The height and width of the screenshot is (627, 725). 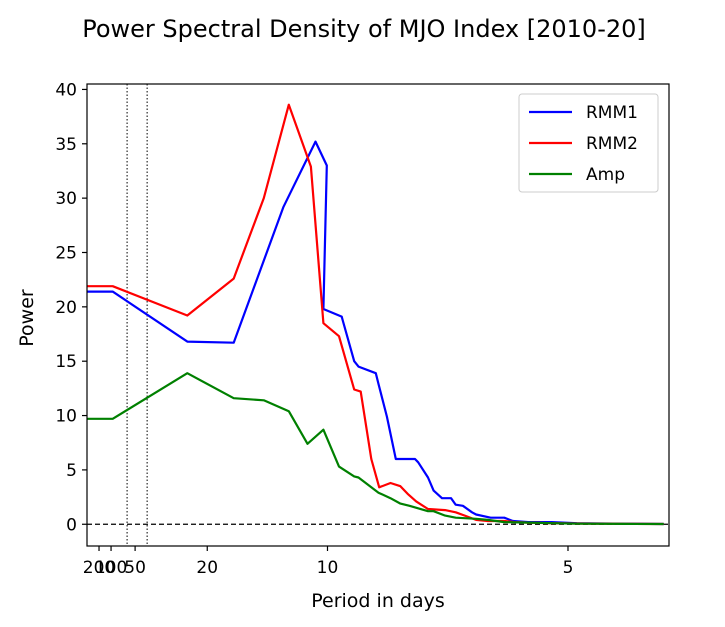 What do you see at coordinates (66, 308) in the screenshot?
I see `y-tick-label: 20` at bounding box center [66, 308].